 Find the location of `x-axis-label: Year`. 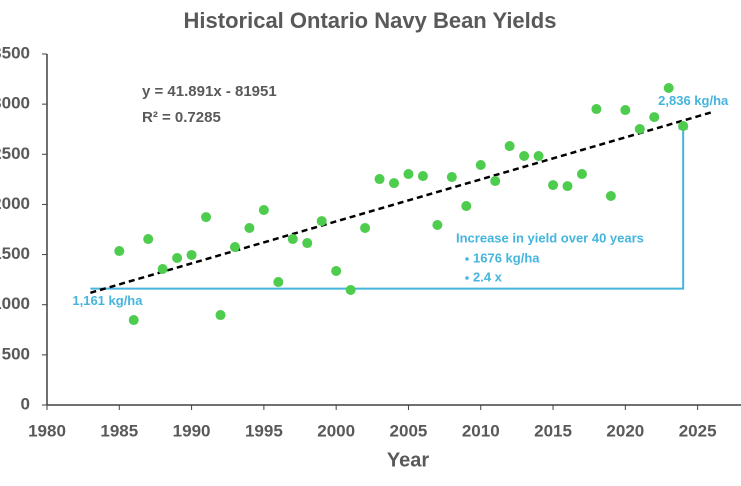

x-axis-label: Year is located at coordinates (408, 460).